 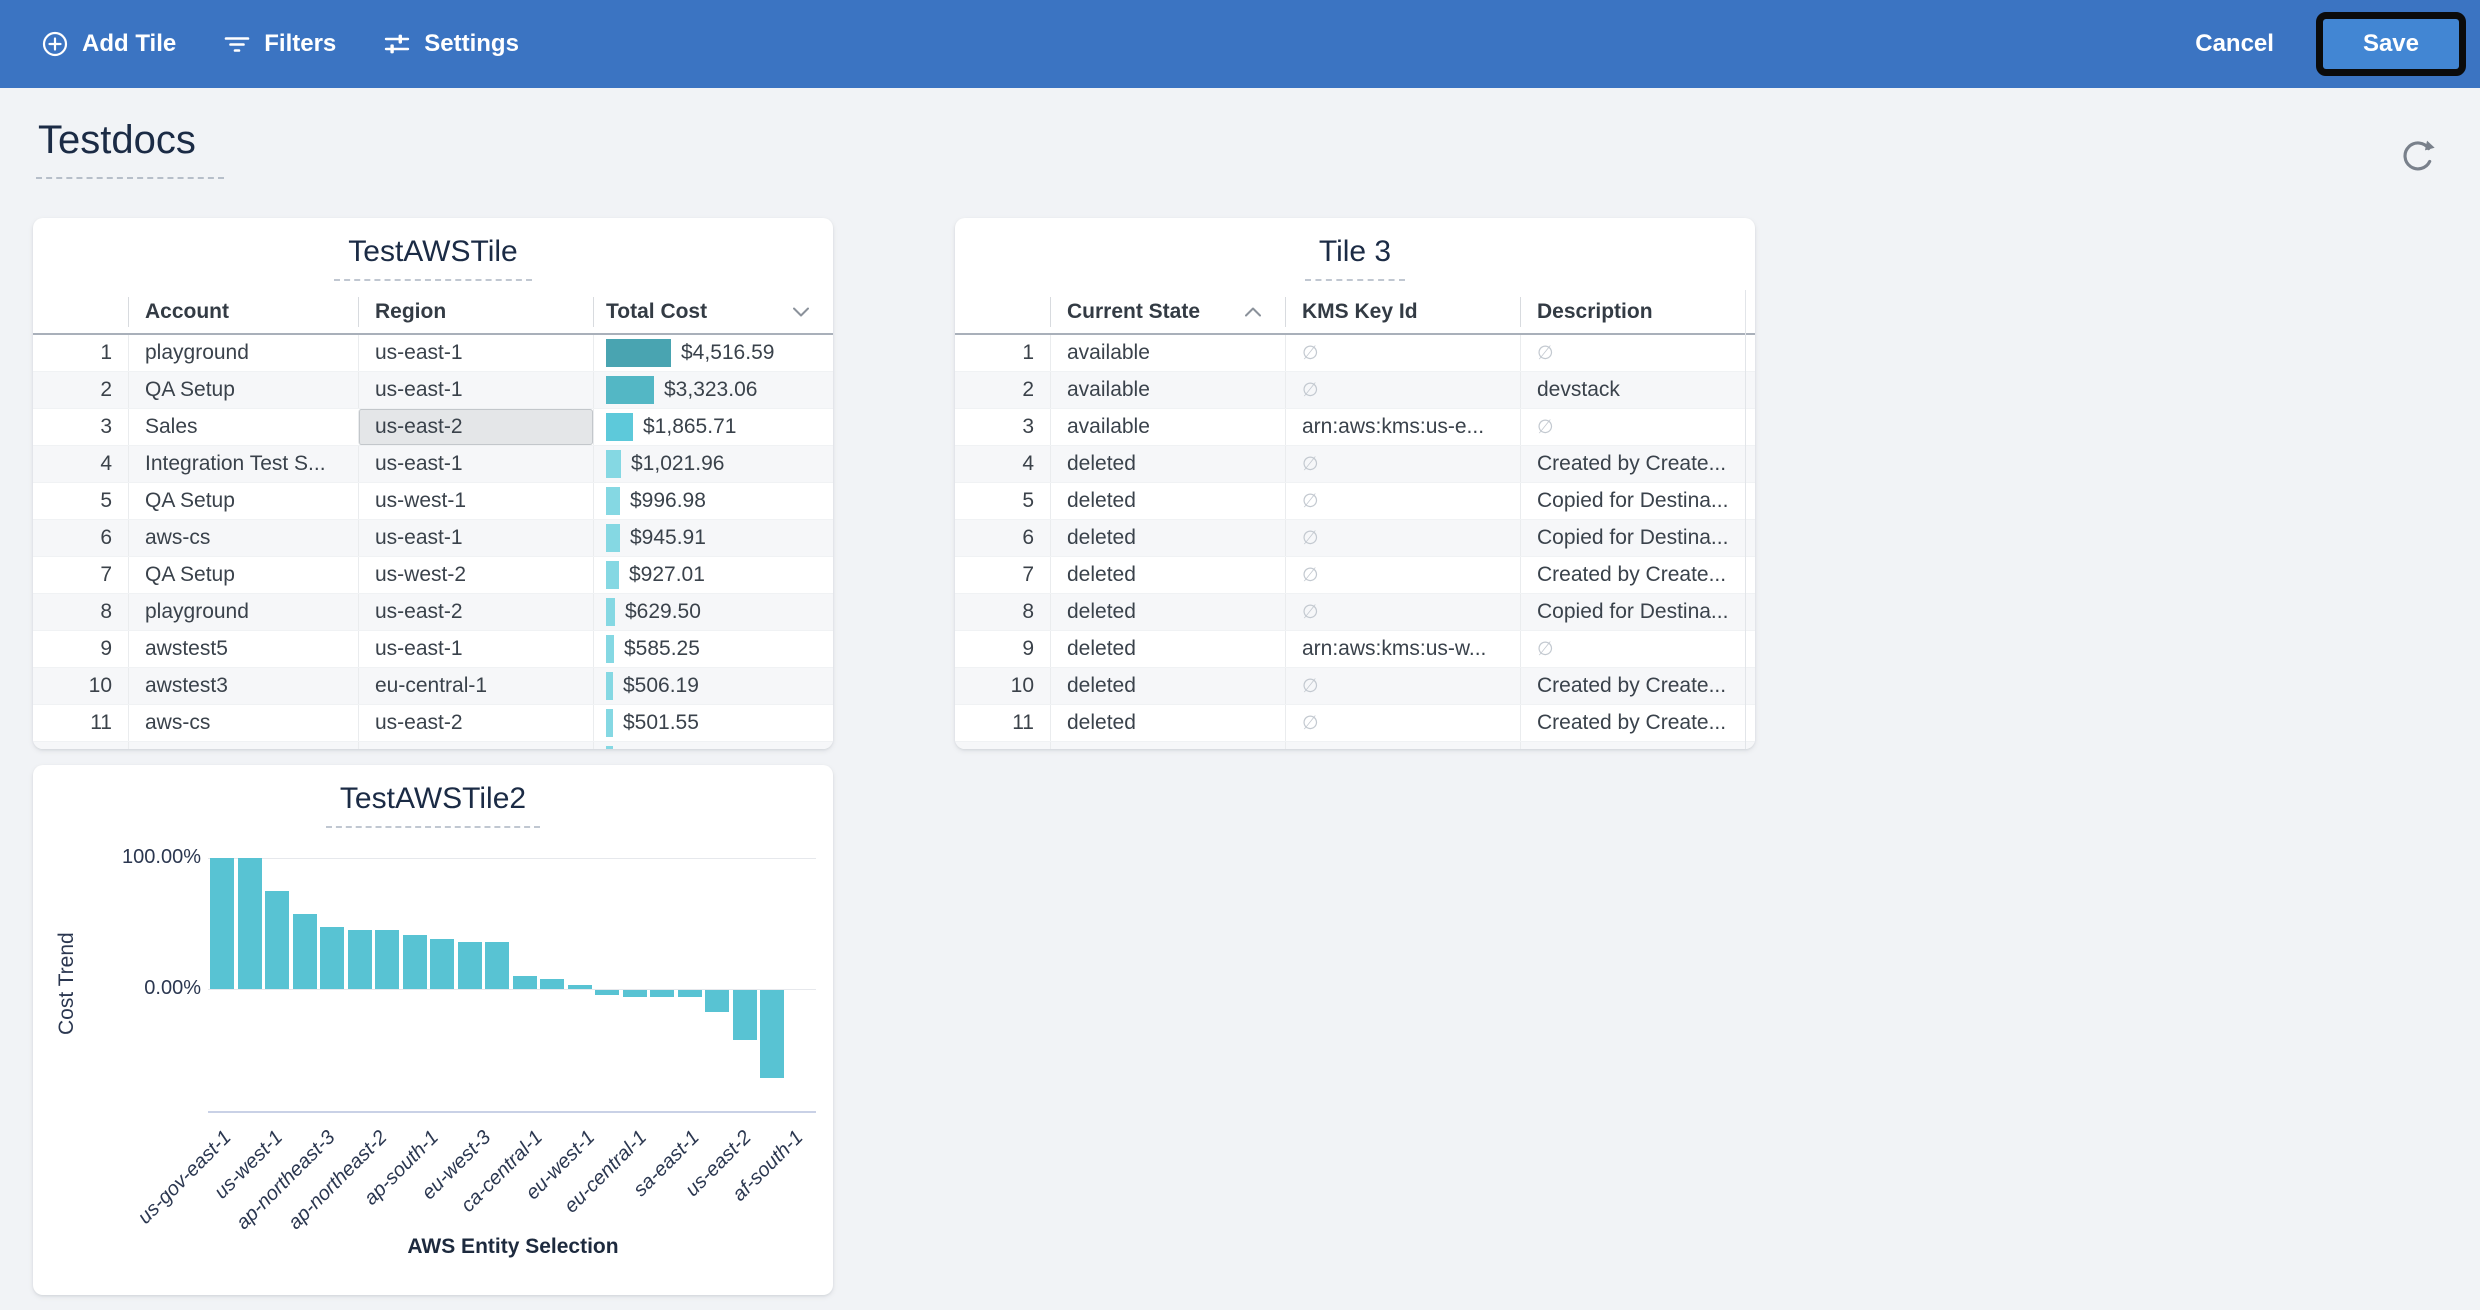 What do you see at coordinates (475, 311) in the screenshot?
I see `column-header-region: Region` at bounding box center [475, 311].